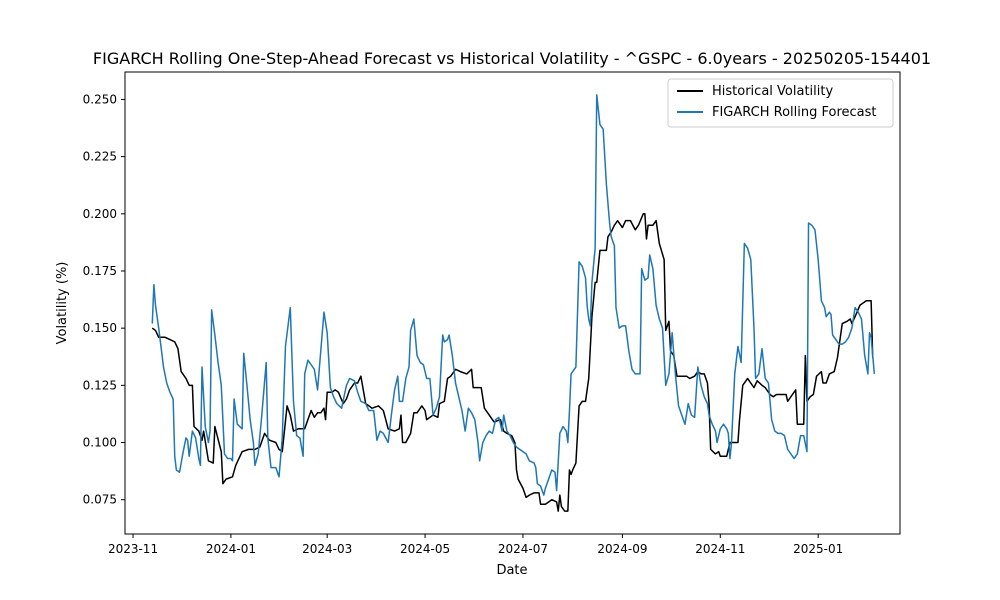 Image resolution: width=1000 pixels, height=600 pixels. I want to click on x-tick-label: 2024-11, so click(720, 549).